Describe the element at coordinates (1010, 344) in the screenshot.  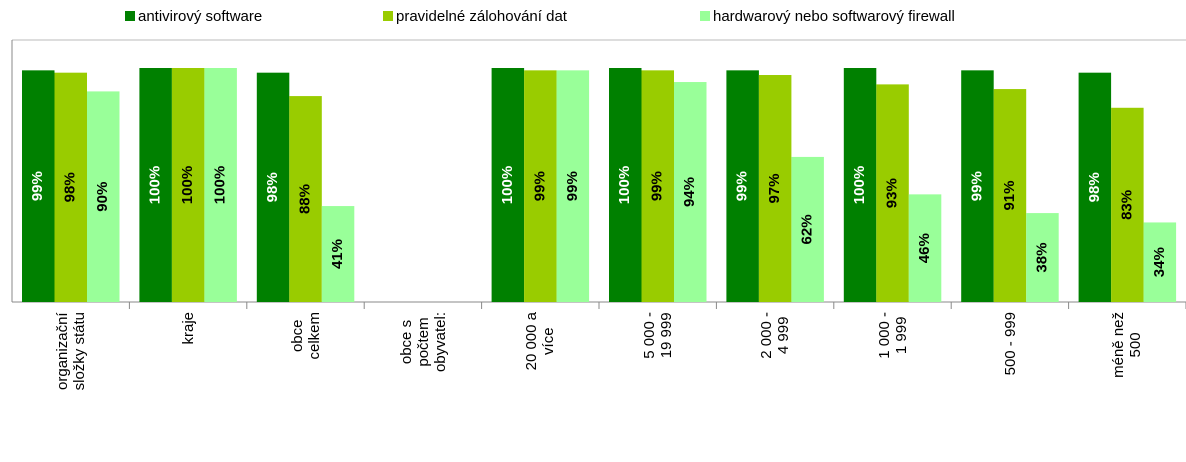
I see `x-tick-label: 500 - 999` at that location.